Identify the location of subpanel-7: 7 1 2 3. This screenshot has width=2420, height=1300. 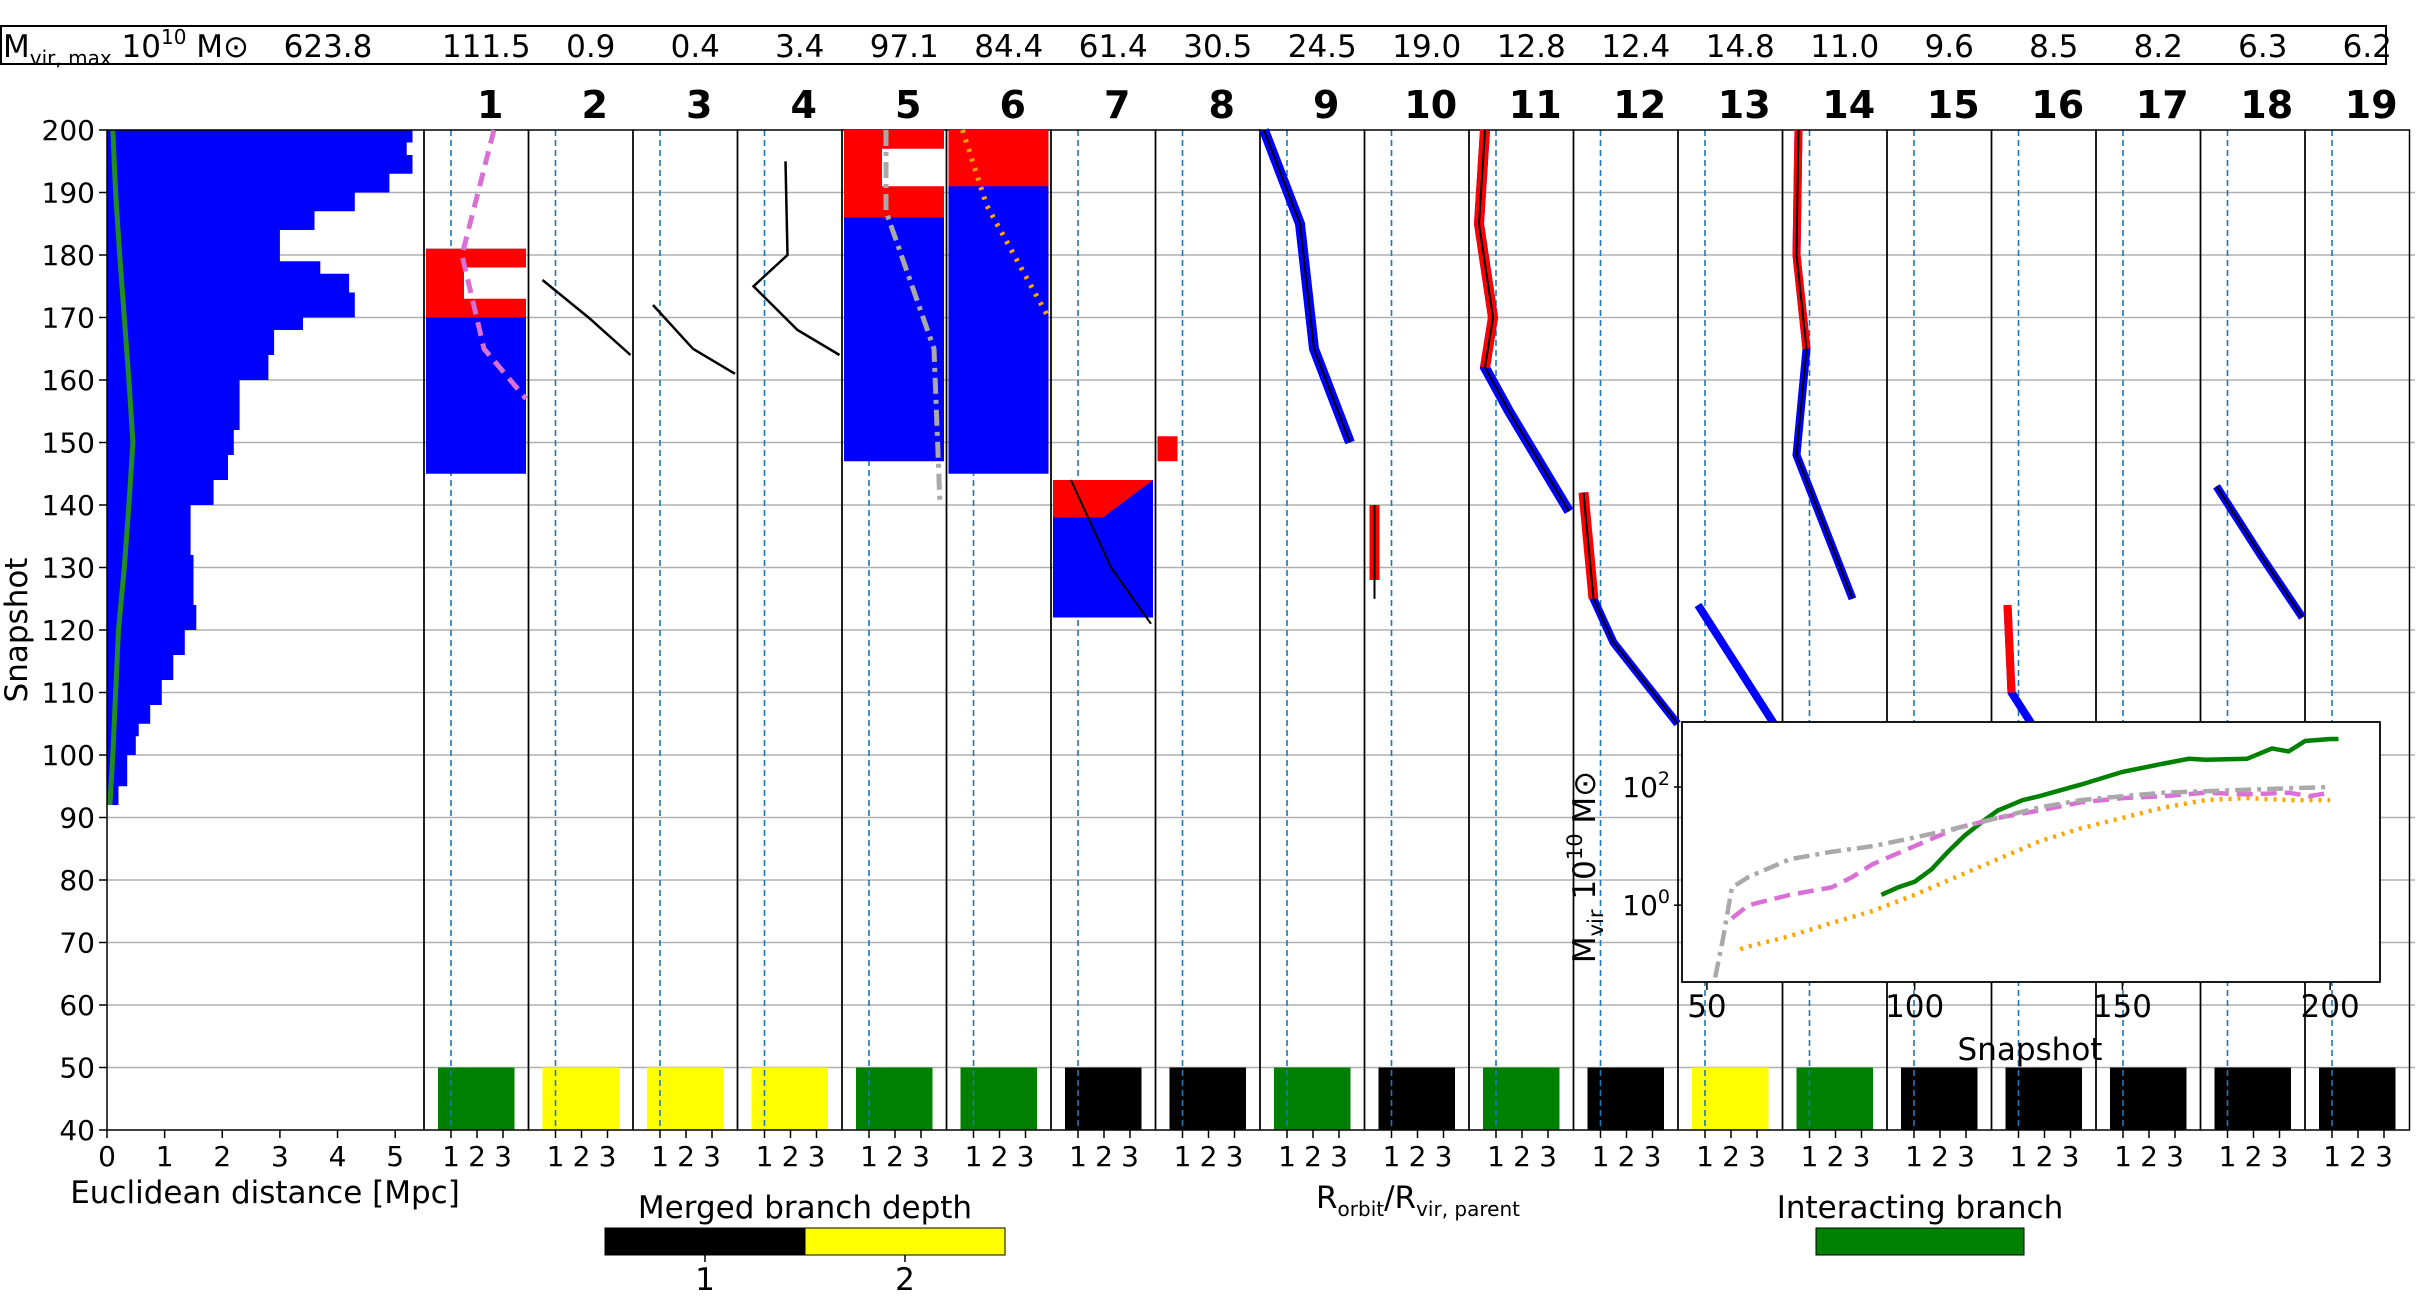
(1103, 628).